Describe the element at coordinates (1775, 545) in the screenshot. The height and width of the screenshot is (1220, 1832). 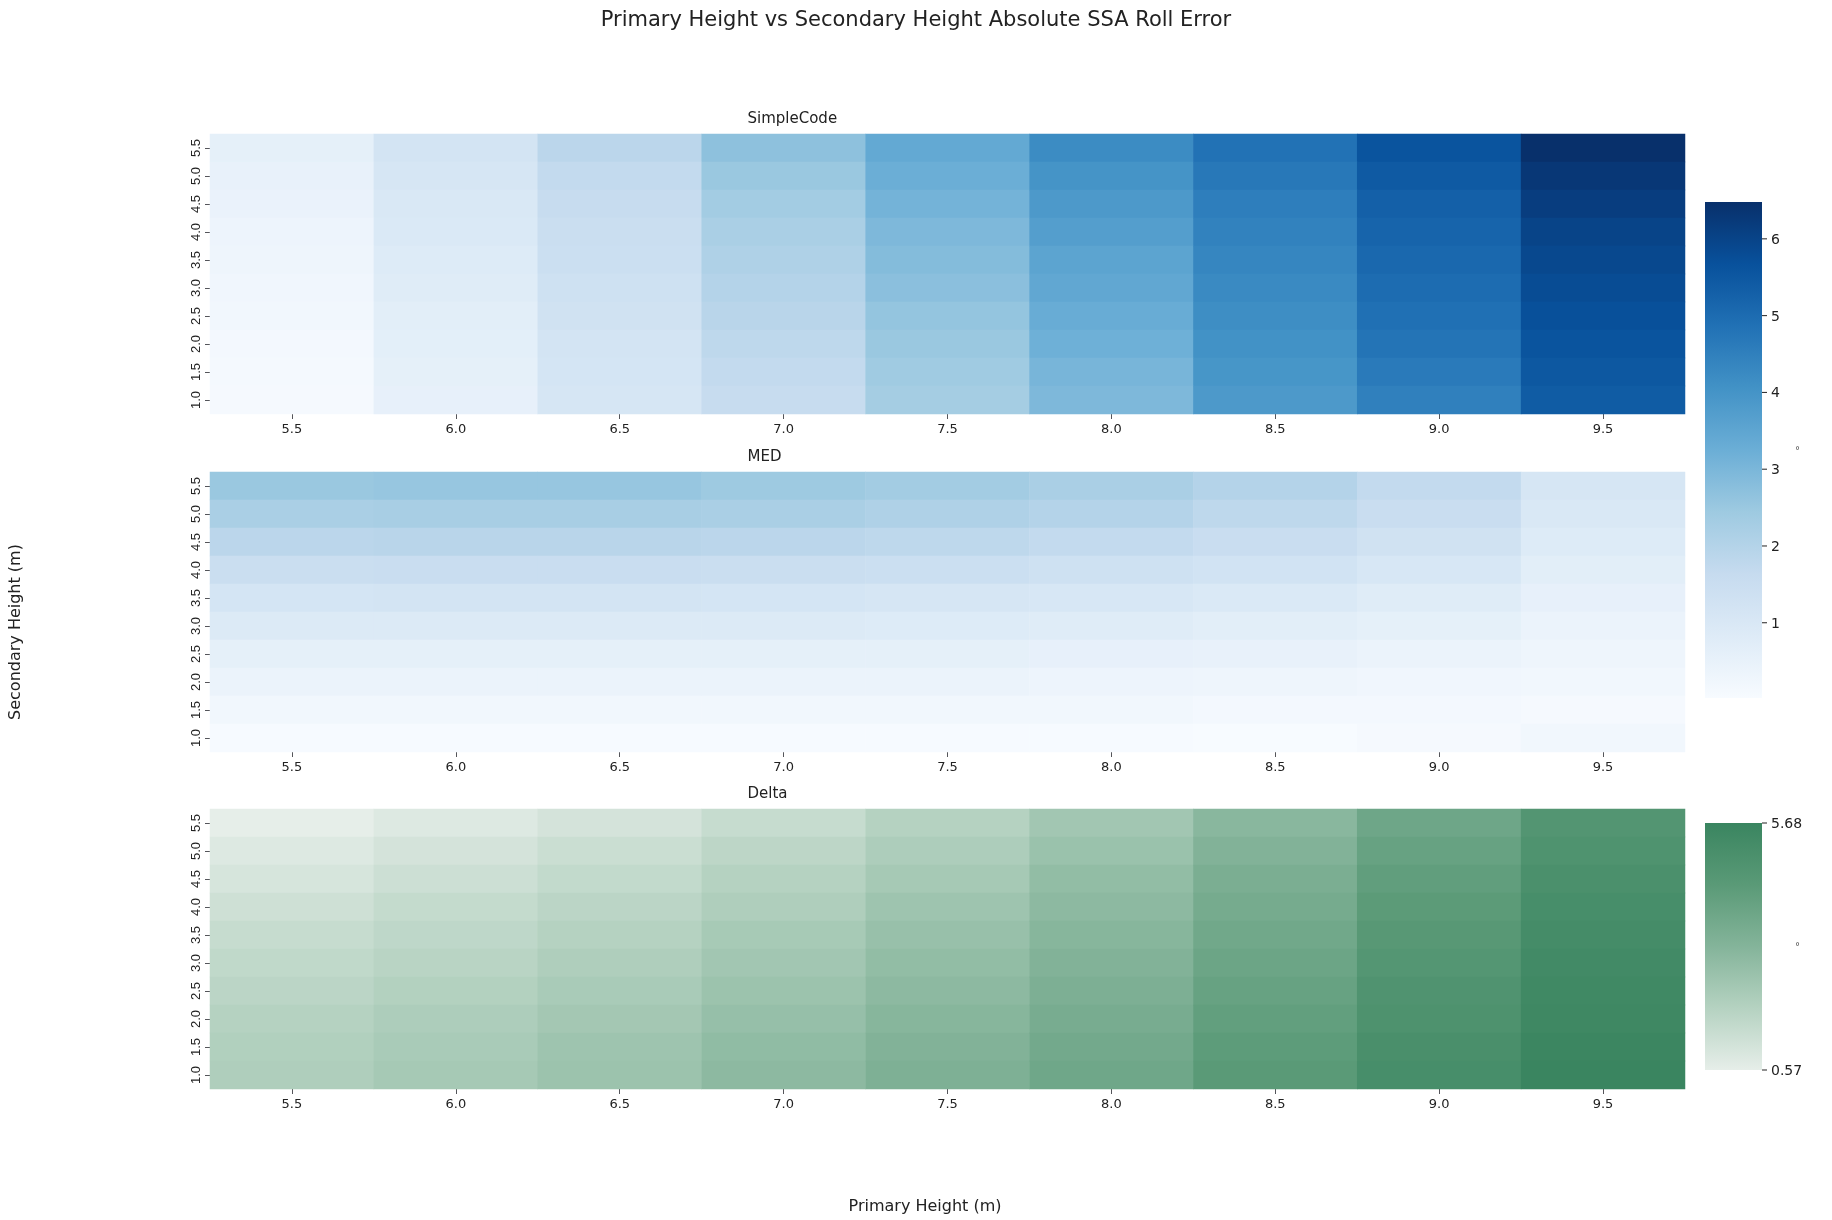
I see `color-bar-label: 2` at that location.